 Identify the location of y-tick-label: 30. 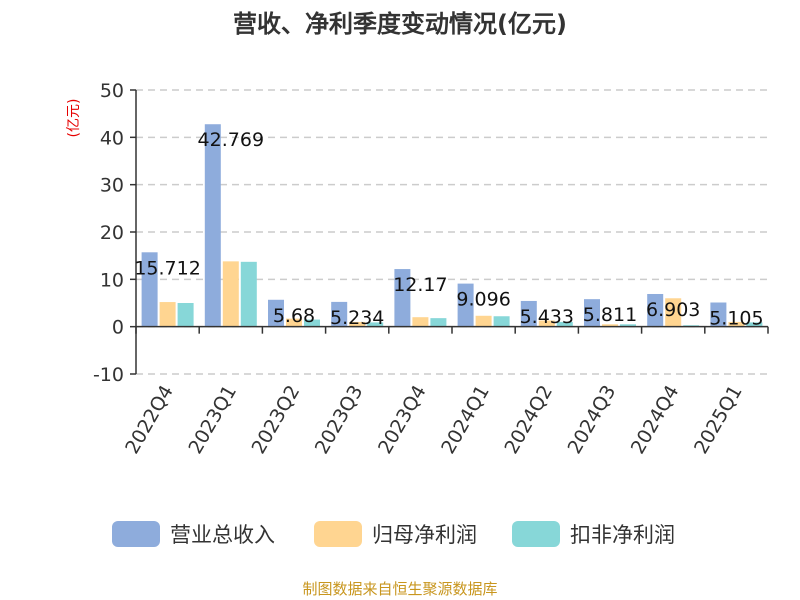
(112, 186).